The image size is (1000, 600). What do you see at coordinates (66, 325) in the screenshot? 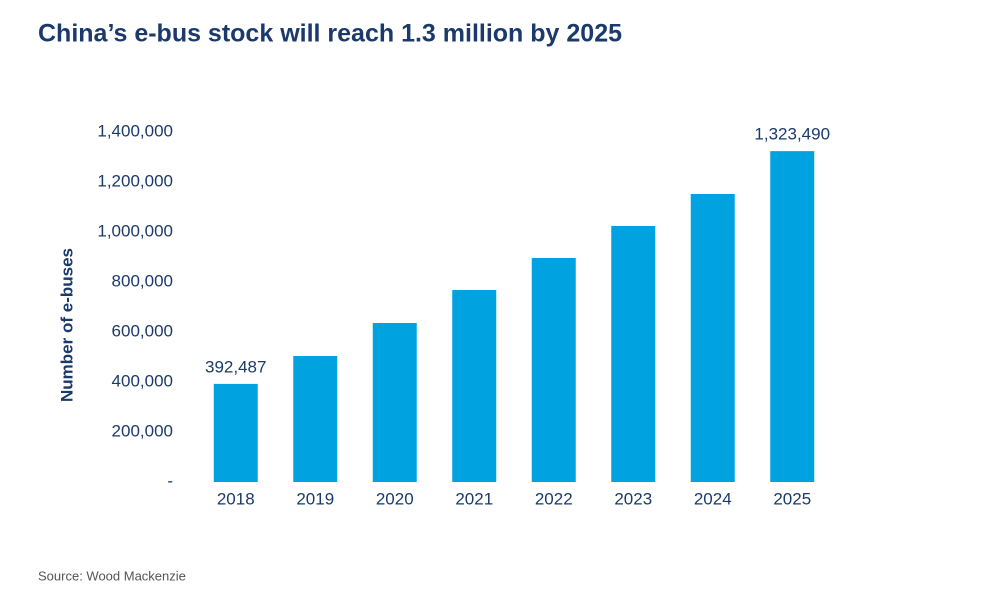
I see `y-axis-label: Number of e-buses` at bounding box center [66, 325].